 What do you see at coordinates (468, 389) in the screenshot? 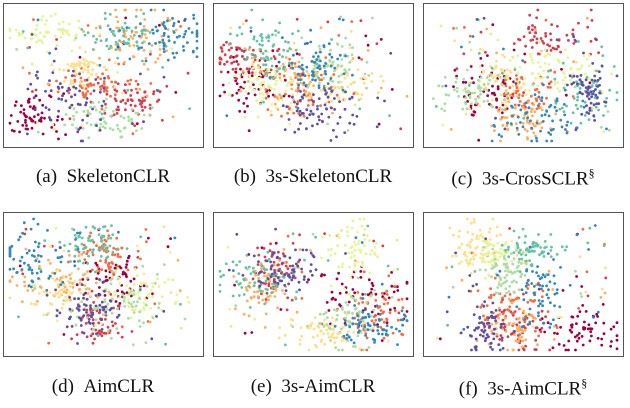
I see `caption-label: (f)` at bounding box center [468, 389].